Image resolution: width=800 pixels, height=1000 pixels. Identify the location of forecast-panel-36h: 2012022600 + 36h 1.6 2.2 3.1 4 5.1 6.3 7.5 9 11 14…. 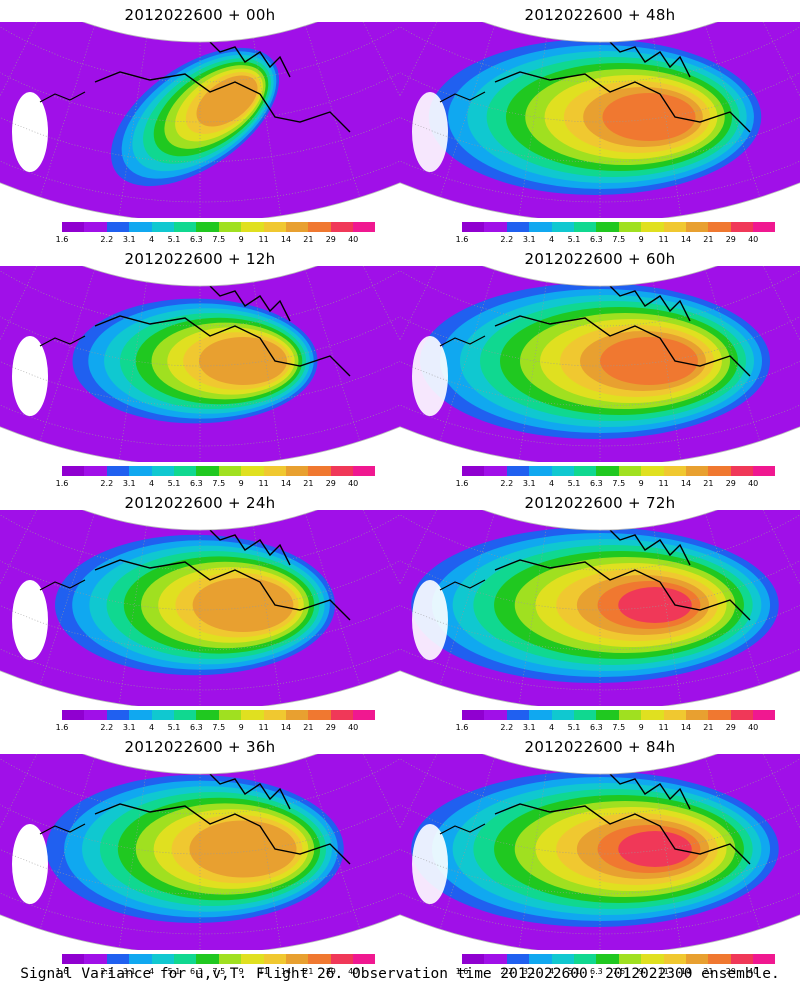
(200, 854).